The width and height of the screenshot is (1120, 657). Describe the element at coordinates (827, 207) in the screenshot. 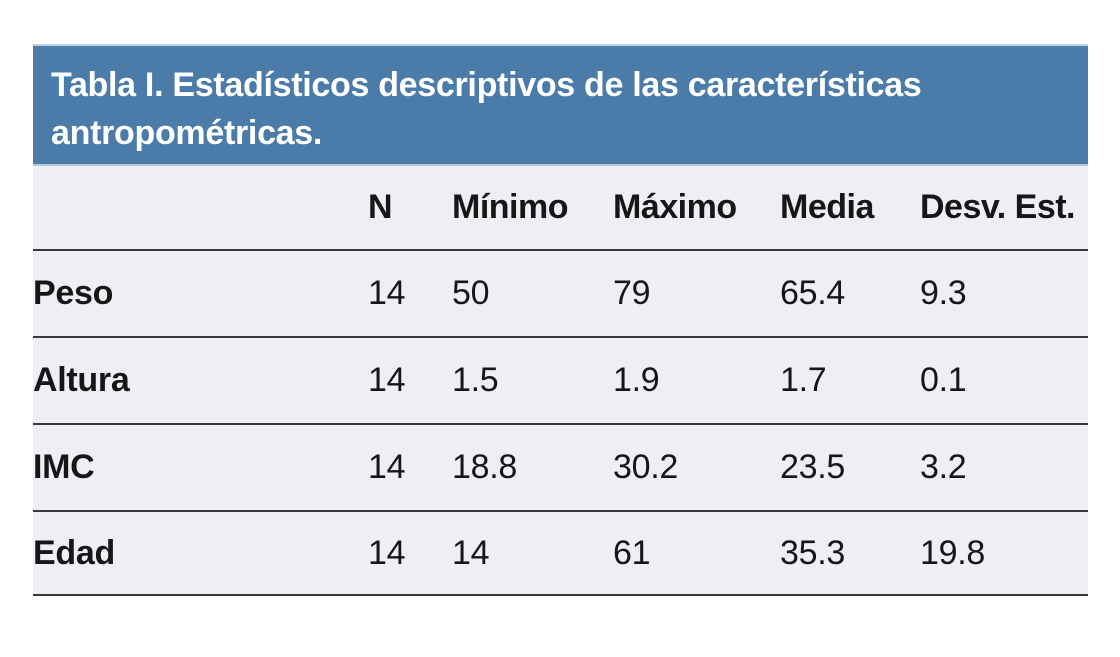

I see `col-header-media: Media` at that location.